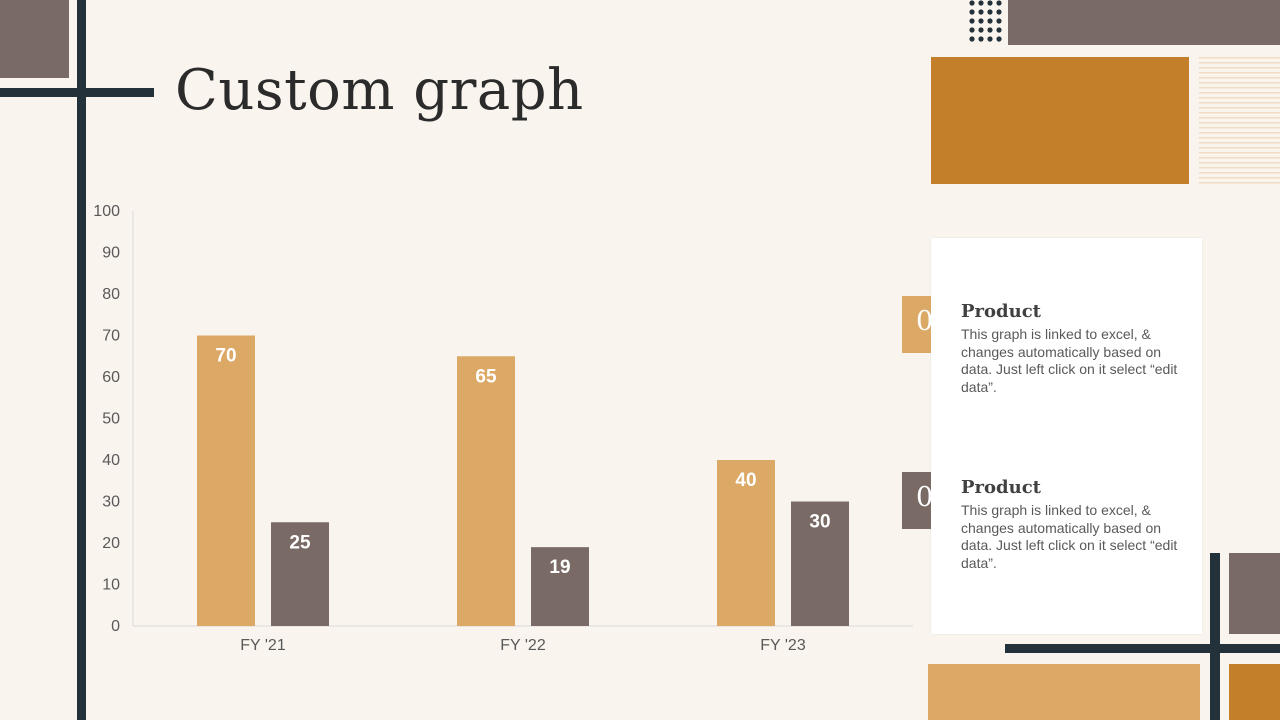 The width and height of the screenshot is (1280, 720). I want to click on bar-value-label: 30, so click(819, 522).